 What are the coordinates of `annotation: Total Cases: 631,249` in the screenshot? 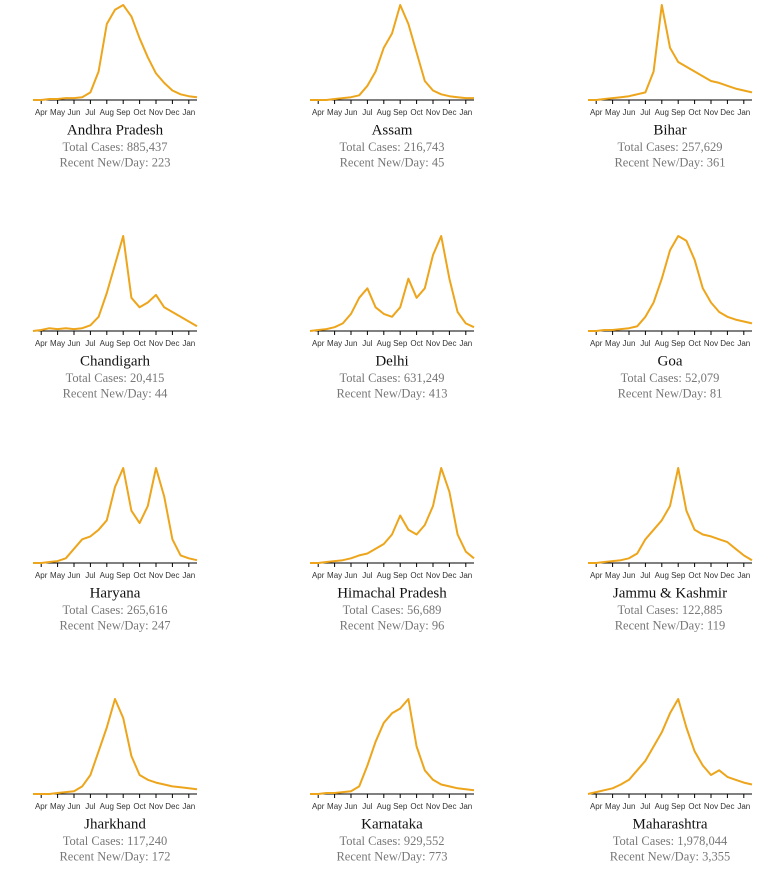 It's located at (391, 378).